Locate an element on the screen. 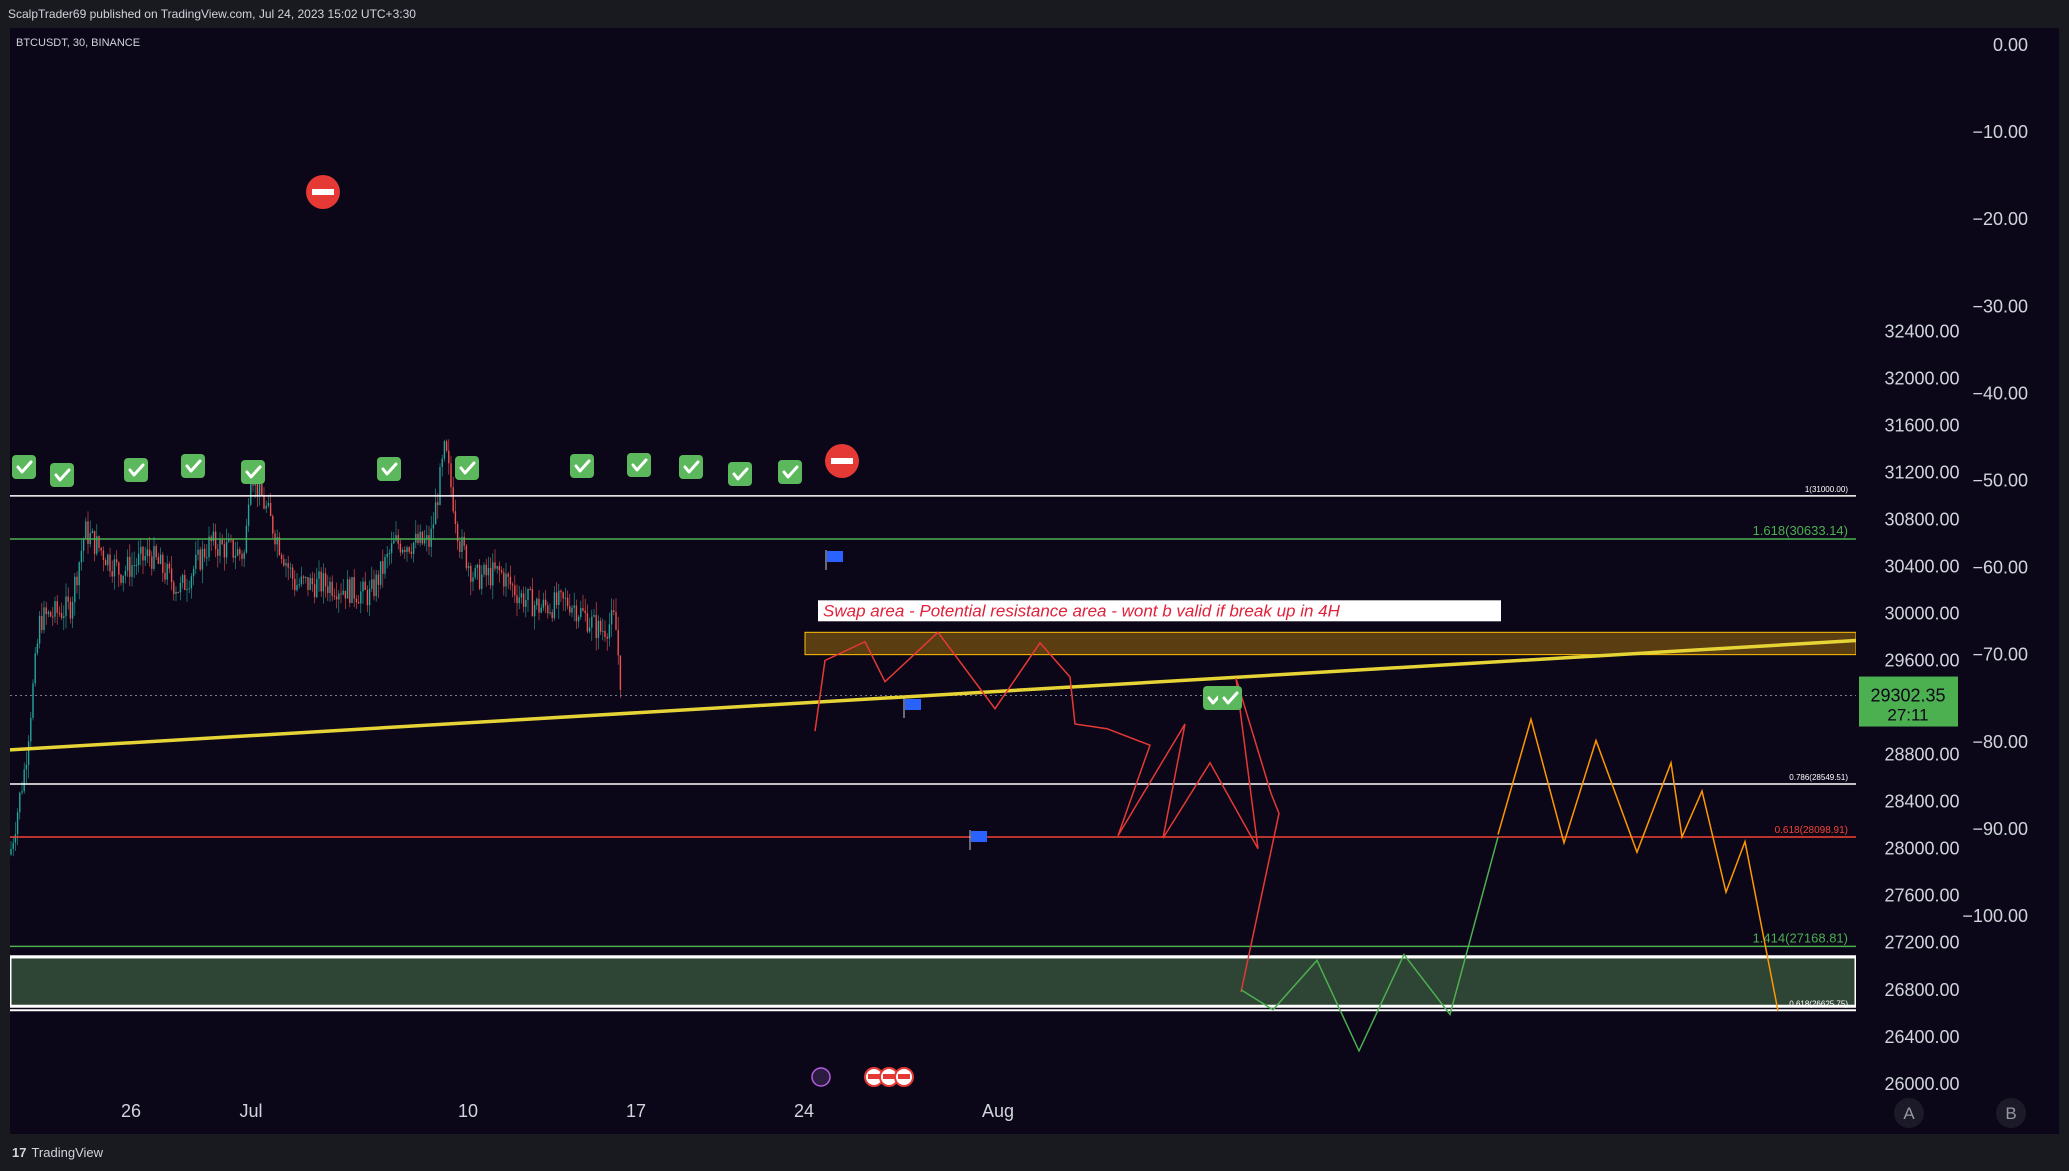 This screenshot has width=2069, height=1171. axis-button-label: B is located at coordinates (2010, 1113).